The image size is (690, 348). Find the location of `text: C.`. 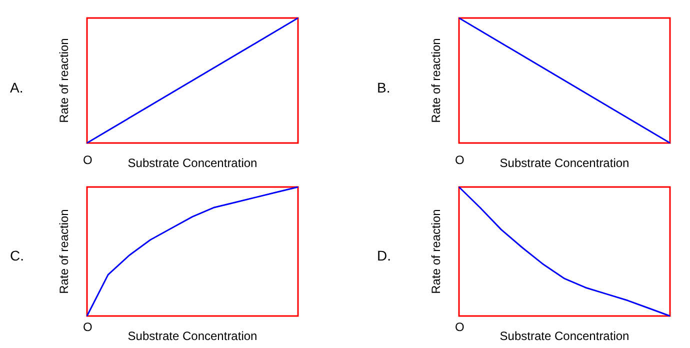

text: C. is located at coordinates (17, 256).